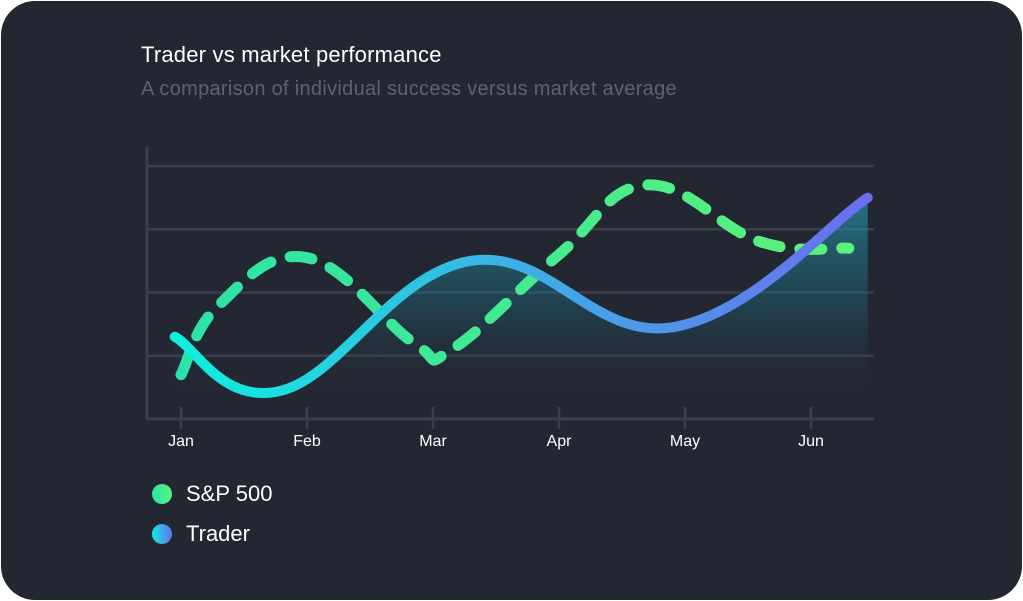  What do you see at coordinates (433, 441) in the screenshot?
I see `x-tick-label-mar: Mar` at bounding box center [433, 441].